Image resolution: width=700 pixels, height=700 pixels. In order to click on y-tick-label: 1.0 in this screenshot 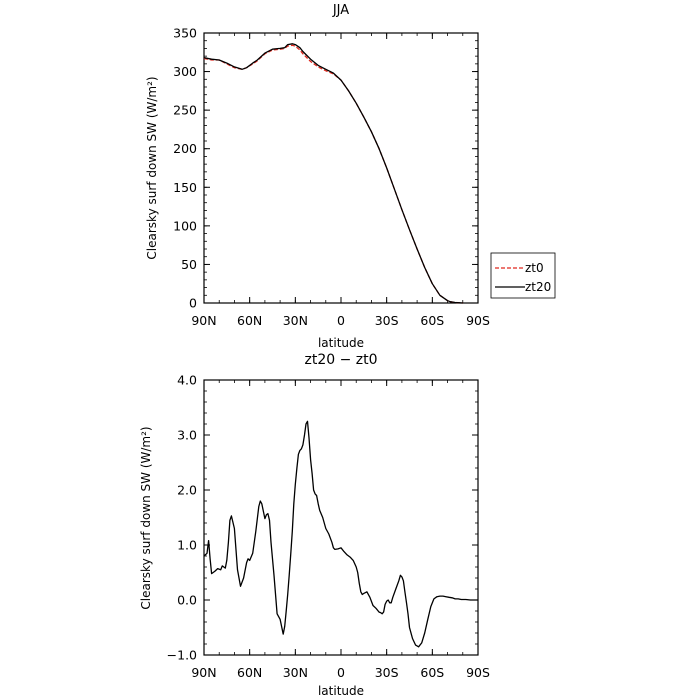, I will do `click(187, 545)`.